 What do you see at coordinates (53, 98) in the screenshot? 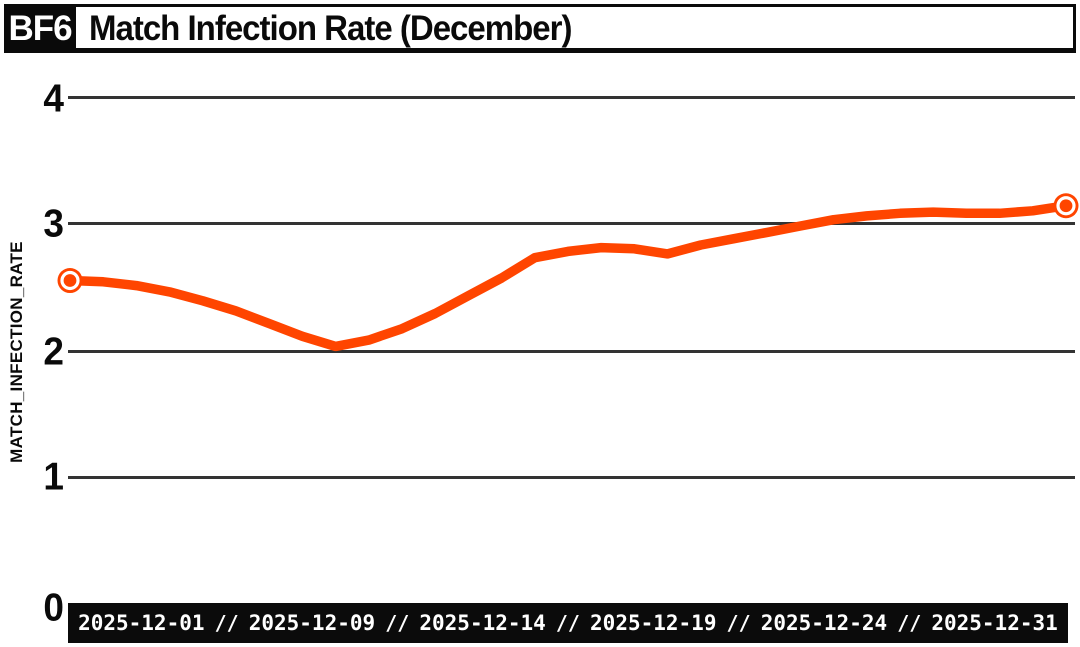
I see `y-tick-4: 4` at bounding box center [53, 98].